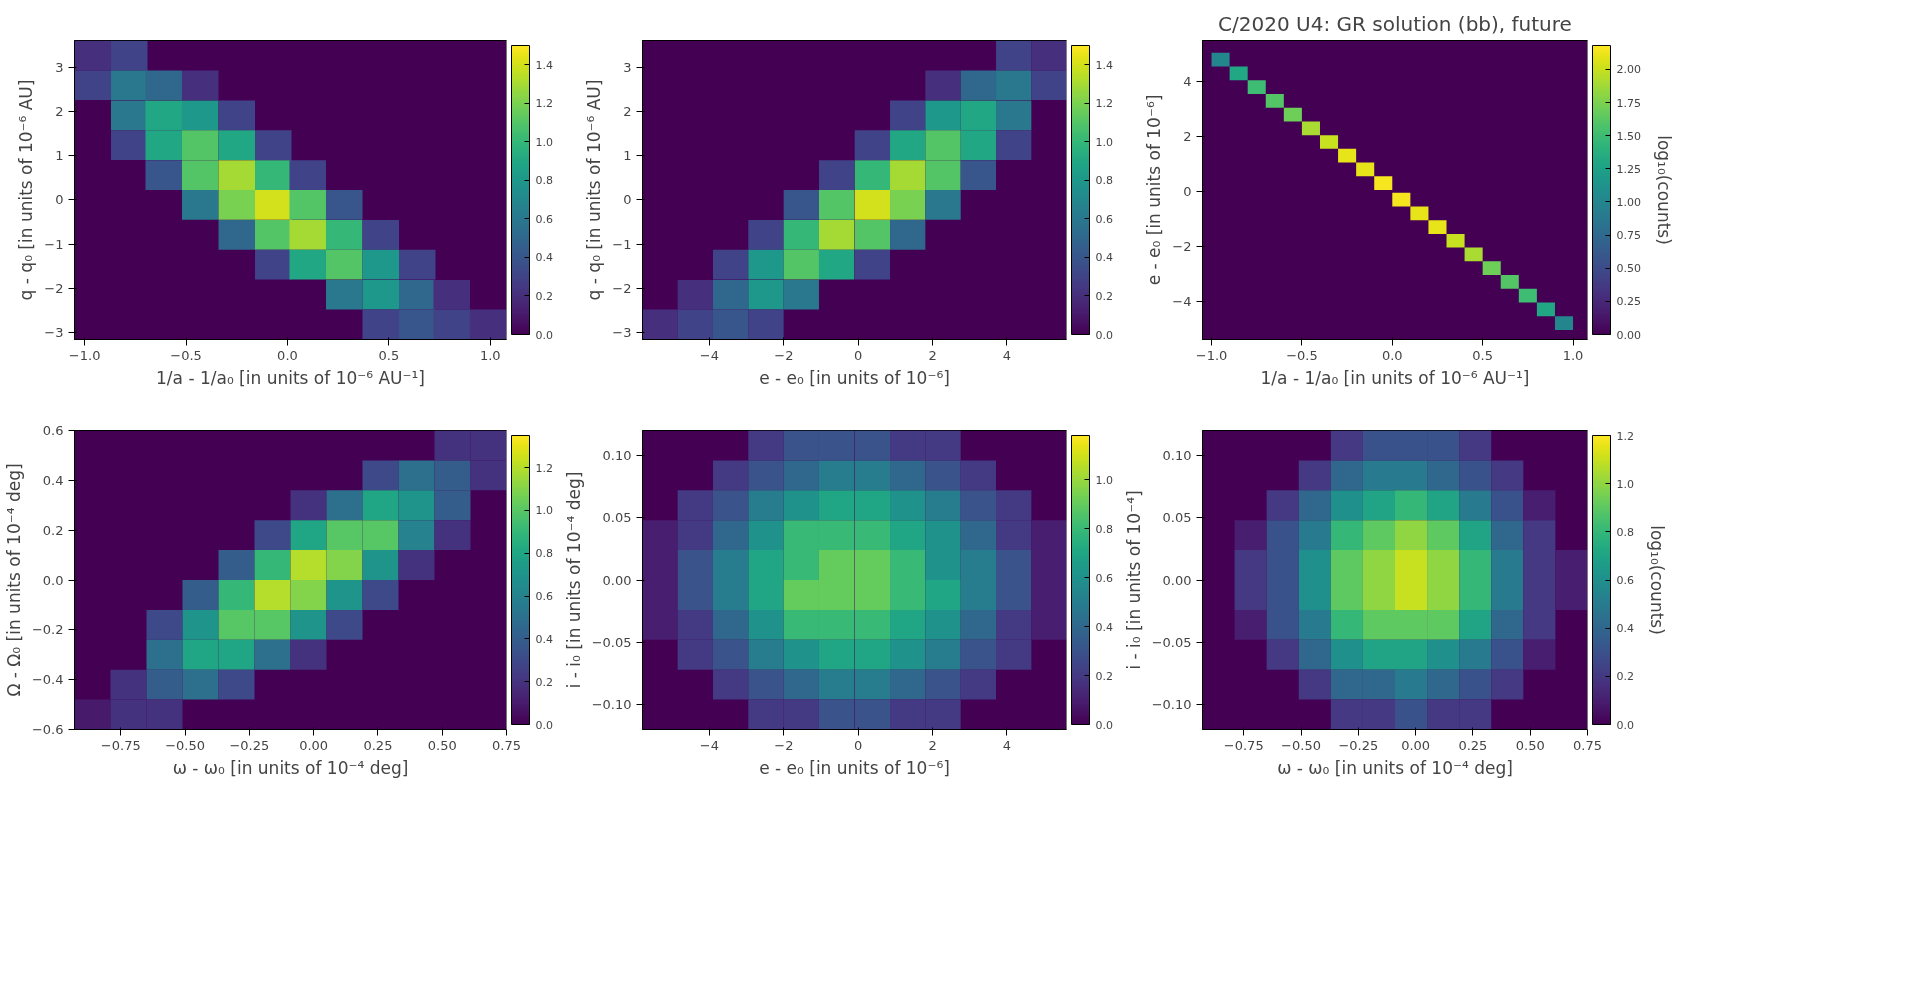 The image size is (1920, 997). I want to click on y-tick-label: 4, so click(1187, 82).